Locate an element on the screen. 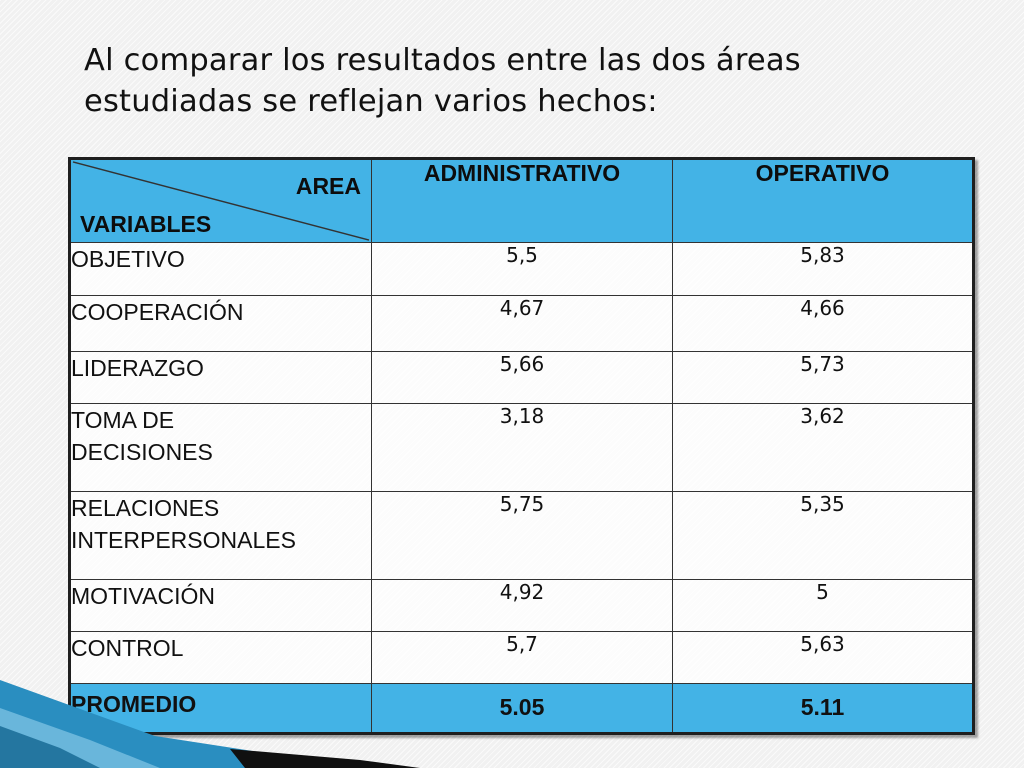 The image size is (1024, 768). oper-value: 4,66 is located at coordinates (823, 323).